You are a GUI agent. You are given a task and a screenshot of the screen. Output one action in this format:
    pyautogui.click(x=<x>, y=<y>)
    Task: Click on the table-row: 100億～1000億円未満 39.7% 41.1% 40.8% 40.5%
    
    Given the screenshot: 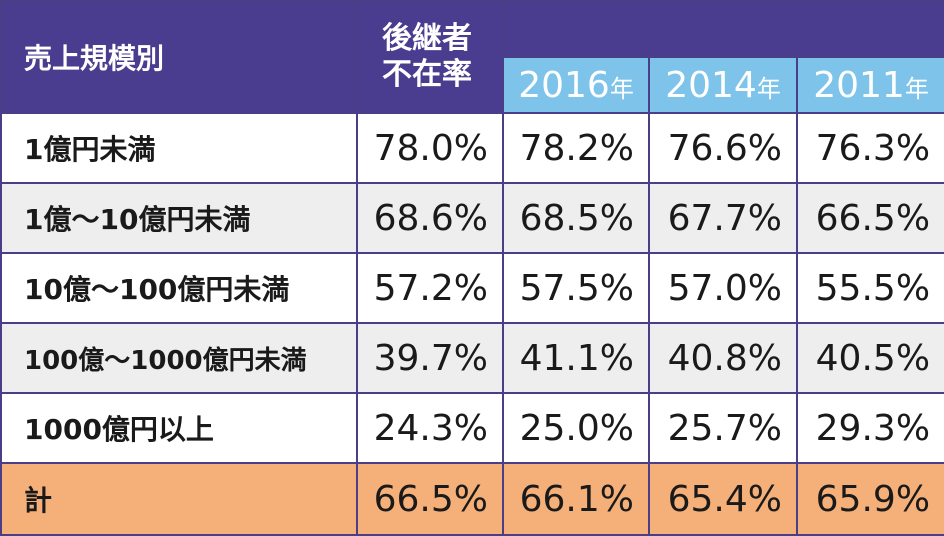 What is the action you would take?
    pyautogui.click(x=472, y=358)
    